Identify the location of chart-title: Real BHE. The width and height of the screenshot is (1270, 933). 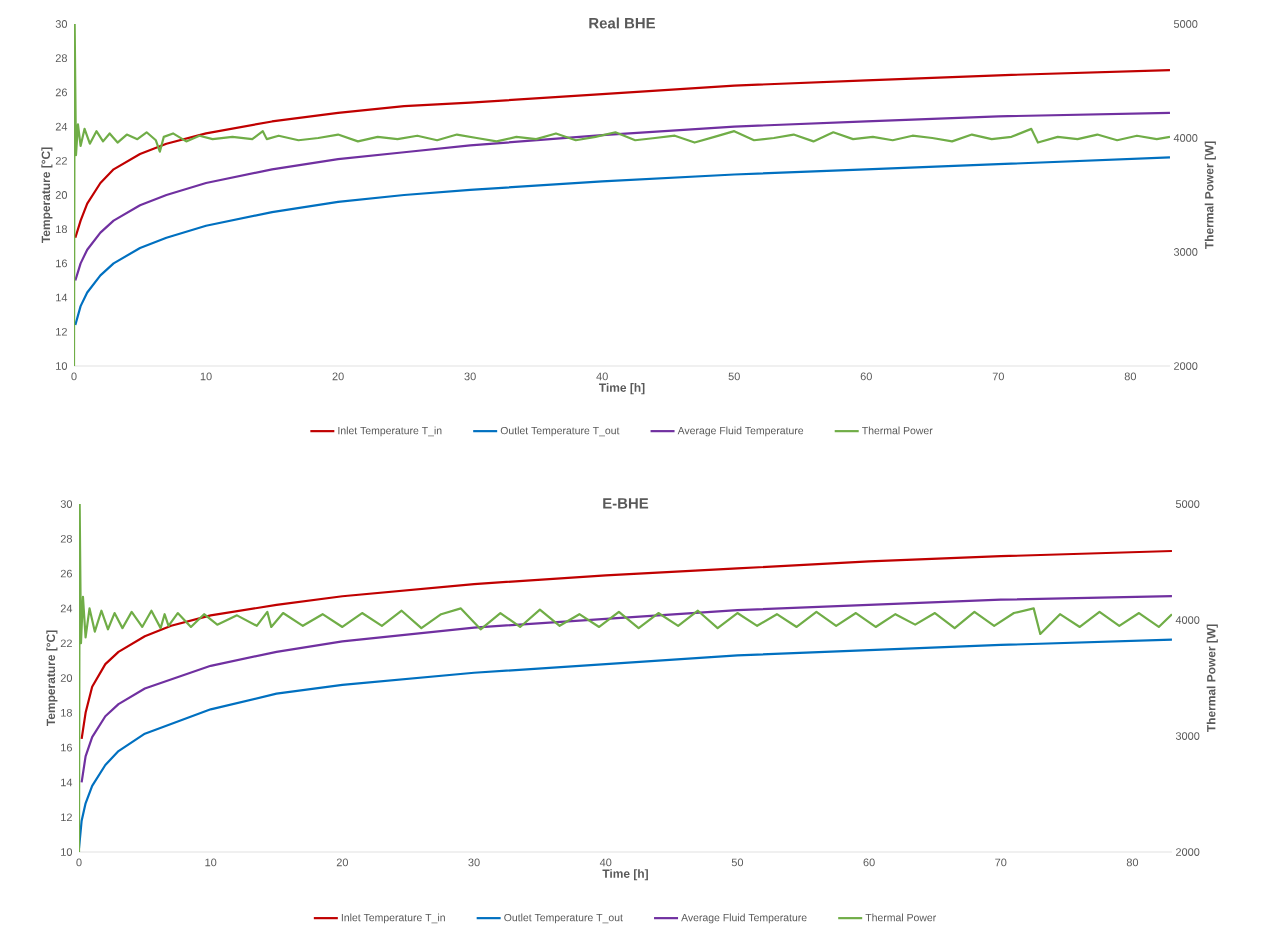
(622, 23).